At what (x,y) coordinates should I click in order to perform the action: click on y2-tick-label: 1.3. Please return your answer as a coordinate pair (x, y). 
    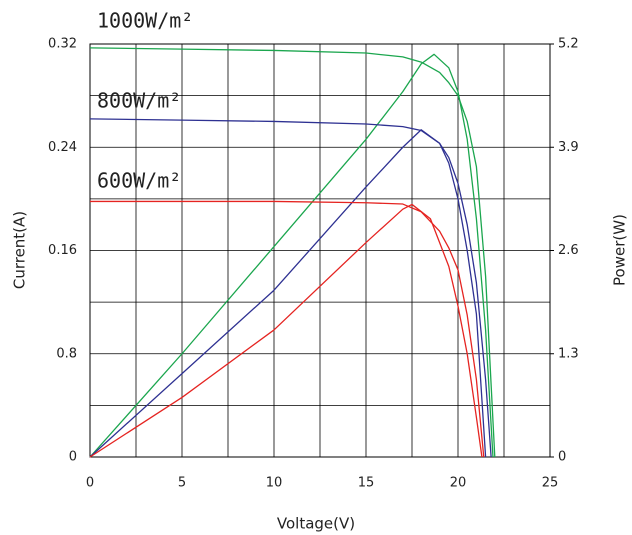
    Looking at the image, I should click on (568, 353).